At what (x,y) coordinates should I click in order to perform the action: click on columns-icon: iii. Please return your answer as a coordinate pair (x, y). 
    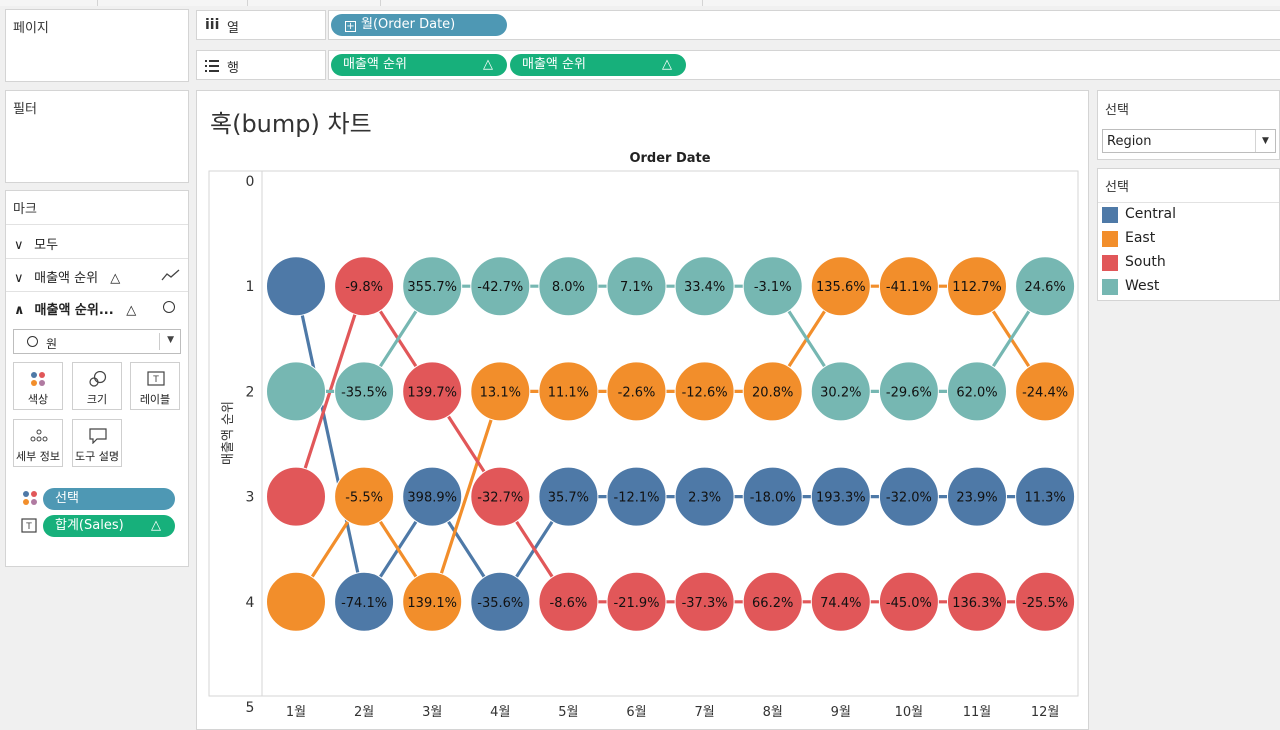
    Looking at the image, I should click on (212, 25).